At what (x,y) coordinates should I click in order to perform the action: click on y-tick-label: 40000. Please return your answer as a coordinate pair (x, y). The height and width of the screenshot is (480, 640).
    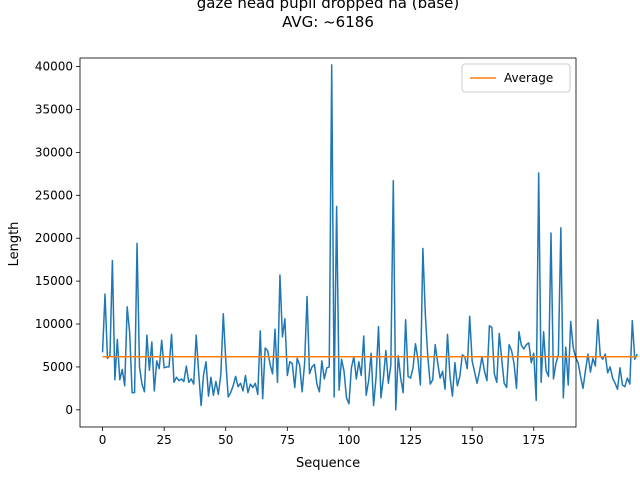
    Looking at the image, I should click on (54, 67).